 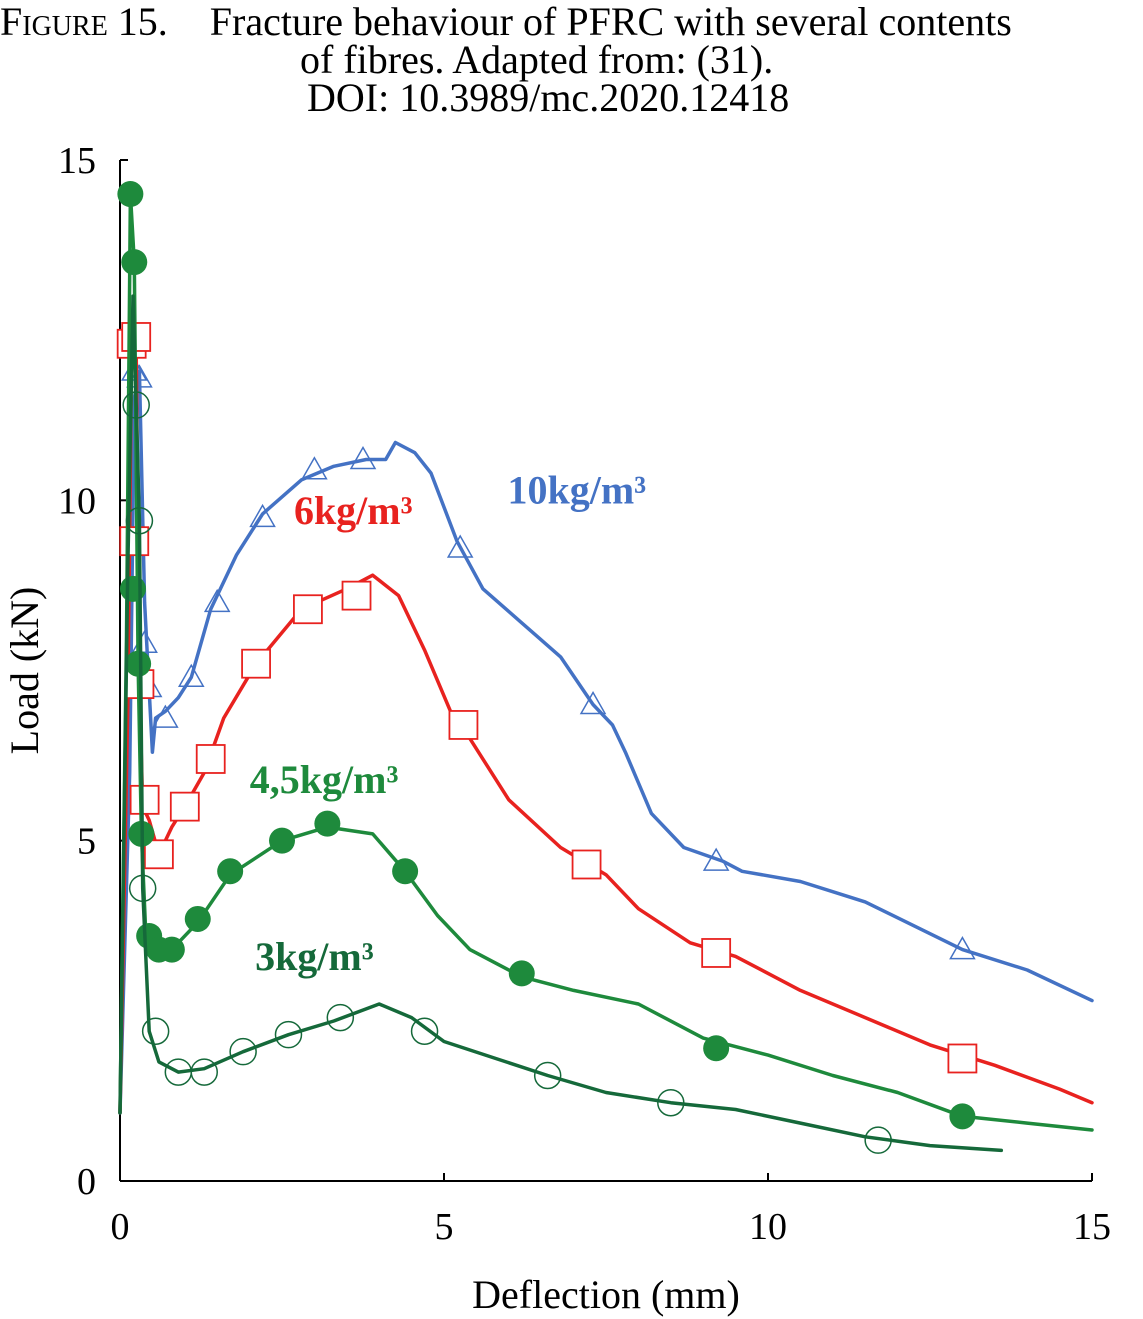 I want to click on y-tick-label: 0, so click(x=86, y=1182).